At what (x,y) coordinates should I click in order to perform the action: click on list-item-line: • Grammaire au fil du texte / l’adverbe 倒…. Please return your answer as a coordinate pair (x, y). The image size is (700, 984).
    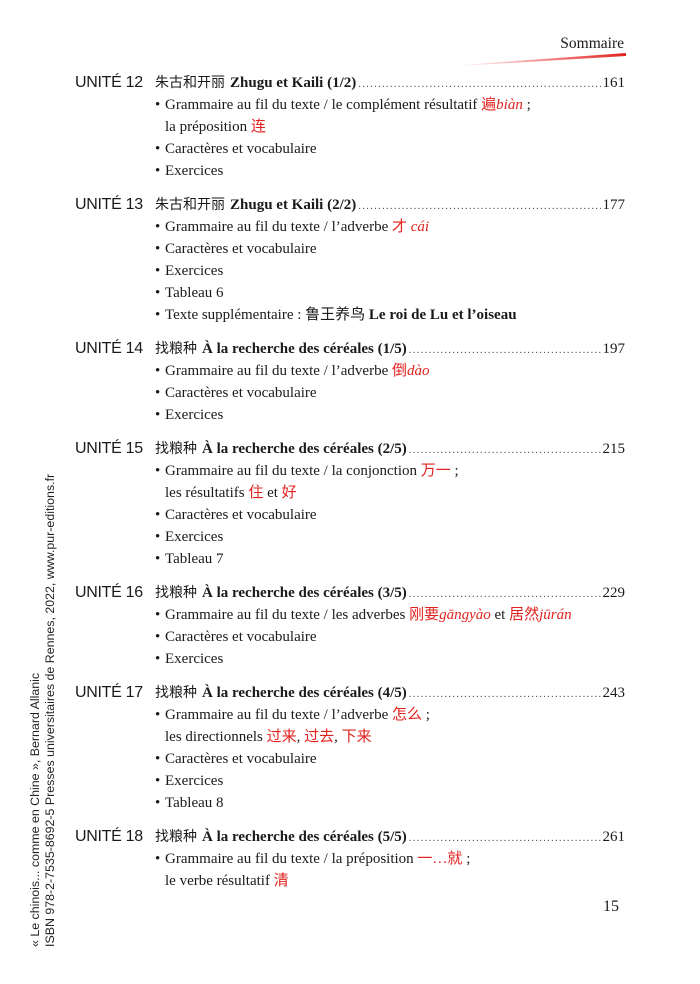
    Looking at the image, I should click on (390, 371).